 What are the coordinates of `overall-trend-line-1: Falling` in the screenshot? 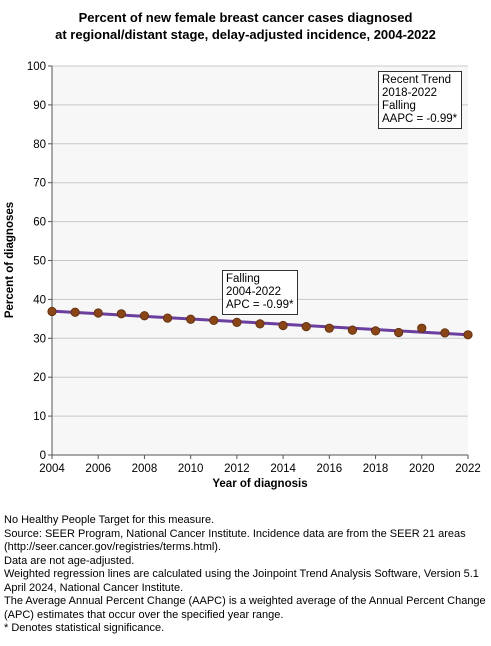 It's located at (243, 279).